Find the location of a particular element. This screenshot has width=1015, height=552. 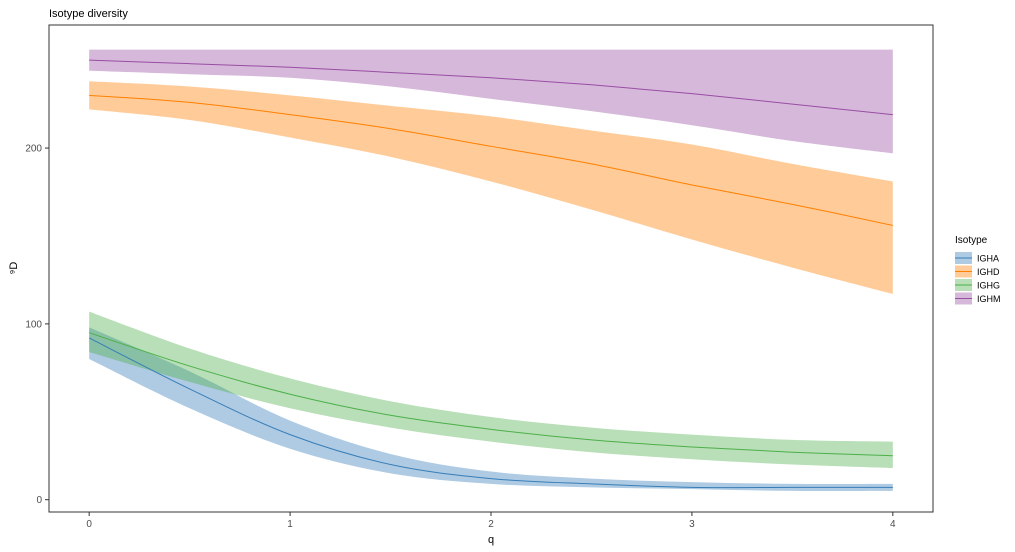

legend-label-ighm: IGHM is located at coordinates (989, 299).